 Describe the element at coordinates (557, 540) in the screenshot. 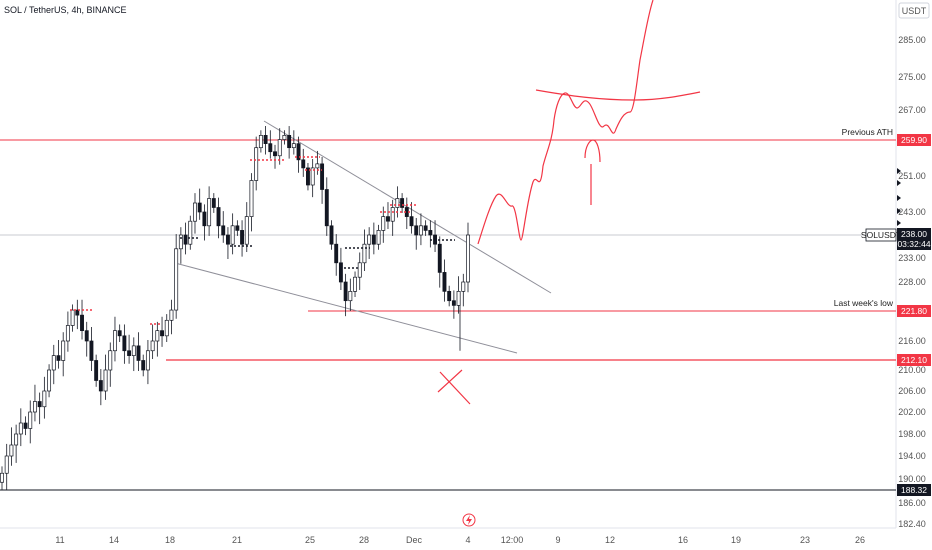

I see `x-tick-label-9: 9` at that location.